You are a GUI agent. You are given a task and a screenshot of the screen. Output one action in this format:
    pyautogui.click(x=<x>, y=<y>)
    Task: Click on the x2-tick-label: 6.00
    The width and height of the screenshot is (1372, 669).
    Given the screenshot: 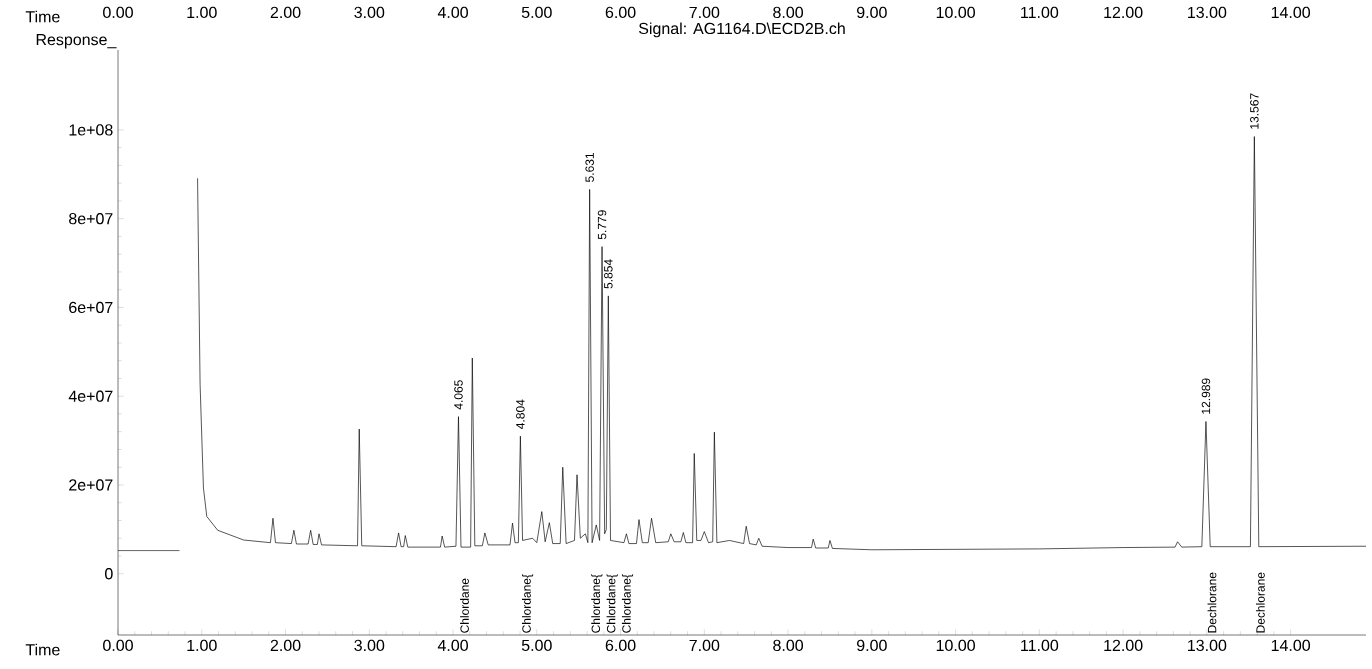 What is the action you would take?
    pyautogui.click(x=620, y=12)
    